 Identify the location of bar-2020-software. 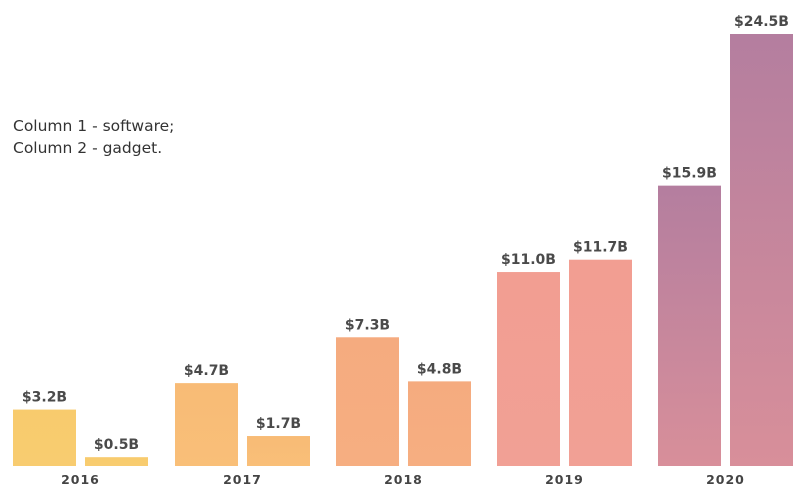
(689, 326).